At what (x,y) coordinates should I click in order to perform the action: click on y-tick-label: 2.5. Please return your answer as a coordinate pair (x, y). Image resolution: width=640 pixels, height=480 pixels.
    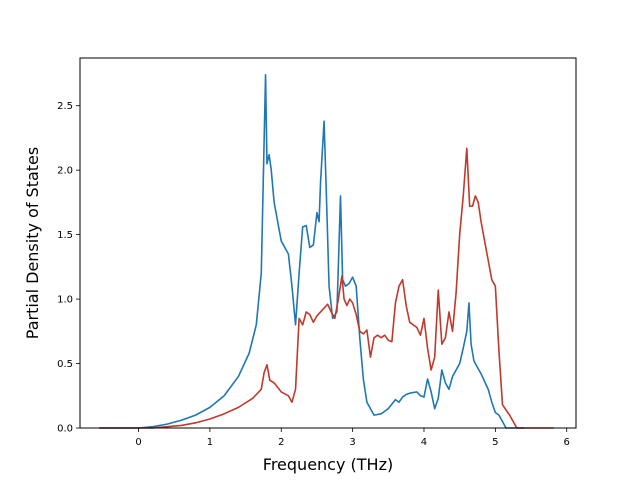
    Looking at the image, I should click on (65, 106).